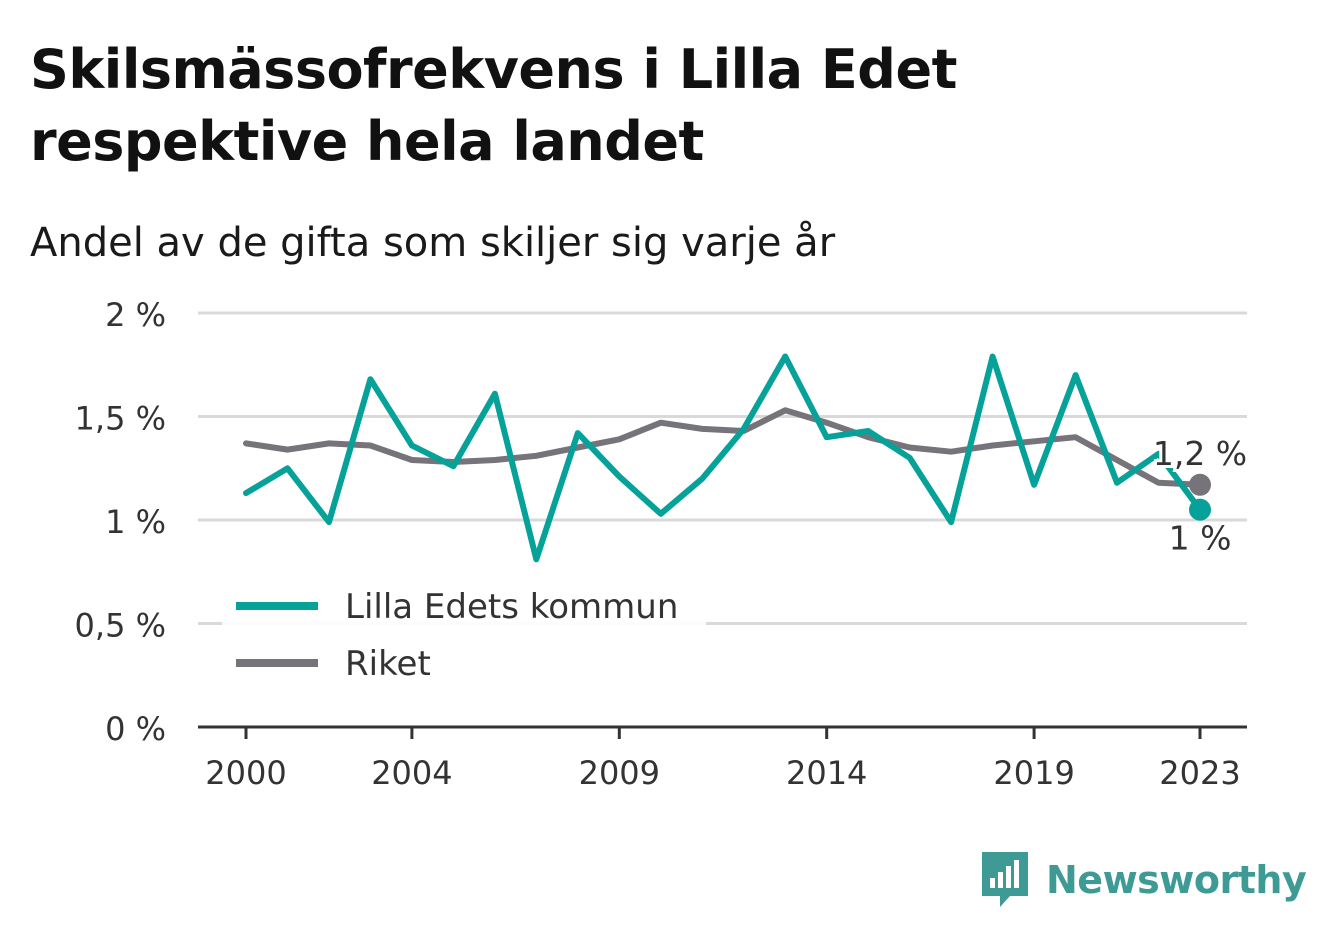 This screenshot has width=1322, height=939. I want to click on end-label: 1 %, so click(1200, 538).